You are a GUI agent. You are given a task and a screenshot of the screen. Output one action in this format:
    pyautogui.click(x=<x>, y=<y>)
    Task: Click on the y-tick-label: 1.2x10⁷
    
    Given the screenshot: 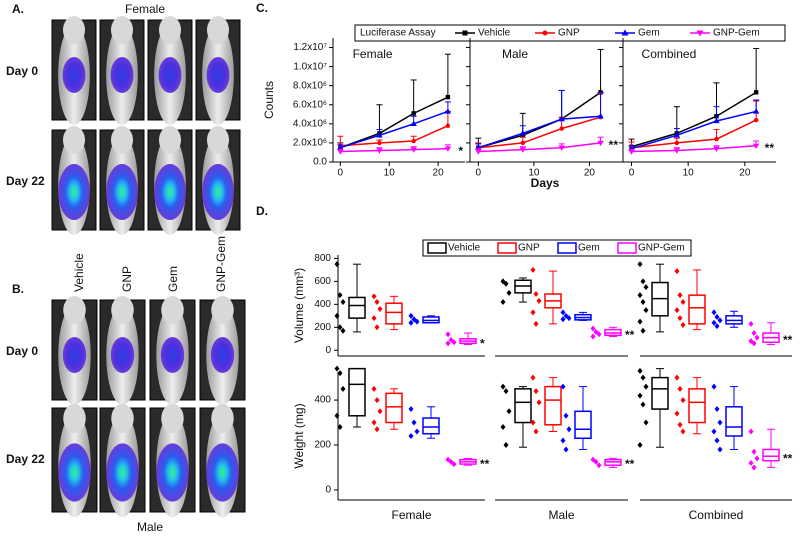 What is the action you would take?
    pyautogui.click(x=310, y=47)
    